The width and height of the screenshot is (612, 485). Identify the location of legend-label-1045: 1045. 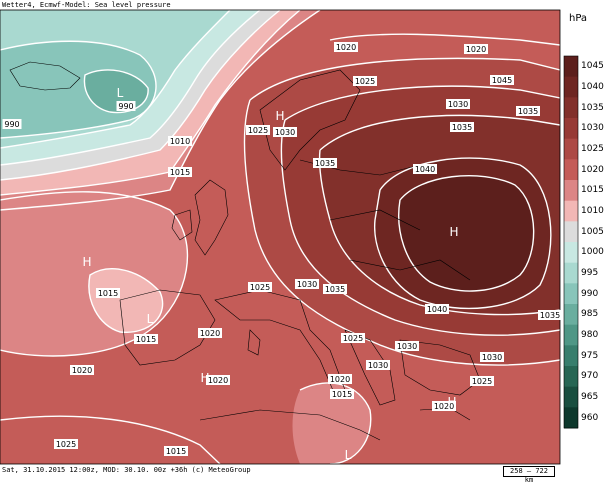
(592, 66).